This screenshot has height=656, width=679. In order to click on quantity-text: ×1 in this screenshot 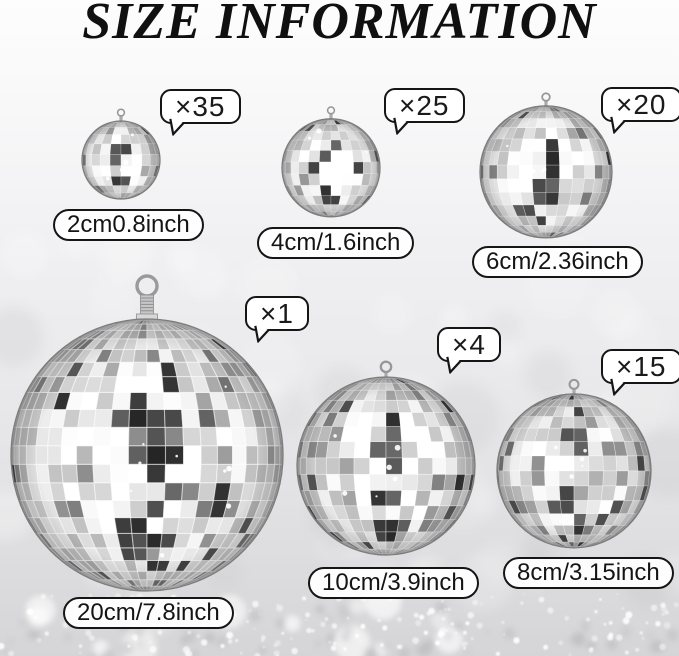, I will do `click(277, 313)`.